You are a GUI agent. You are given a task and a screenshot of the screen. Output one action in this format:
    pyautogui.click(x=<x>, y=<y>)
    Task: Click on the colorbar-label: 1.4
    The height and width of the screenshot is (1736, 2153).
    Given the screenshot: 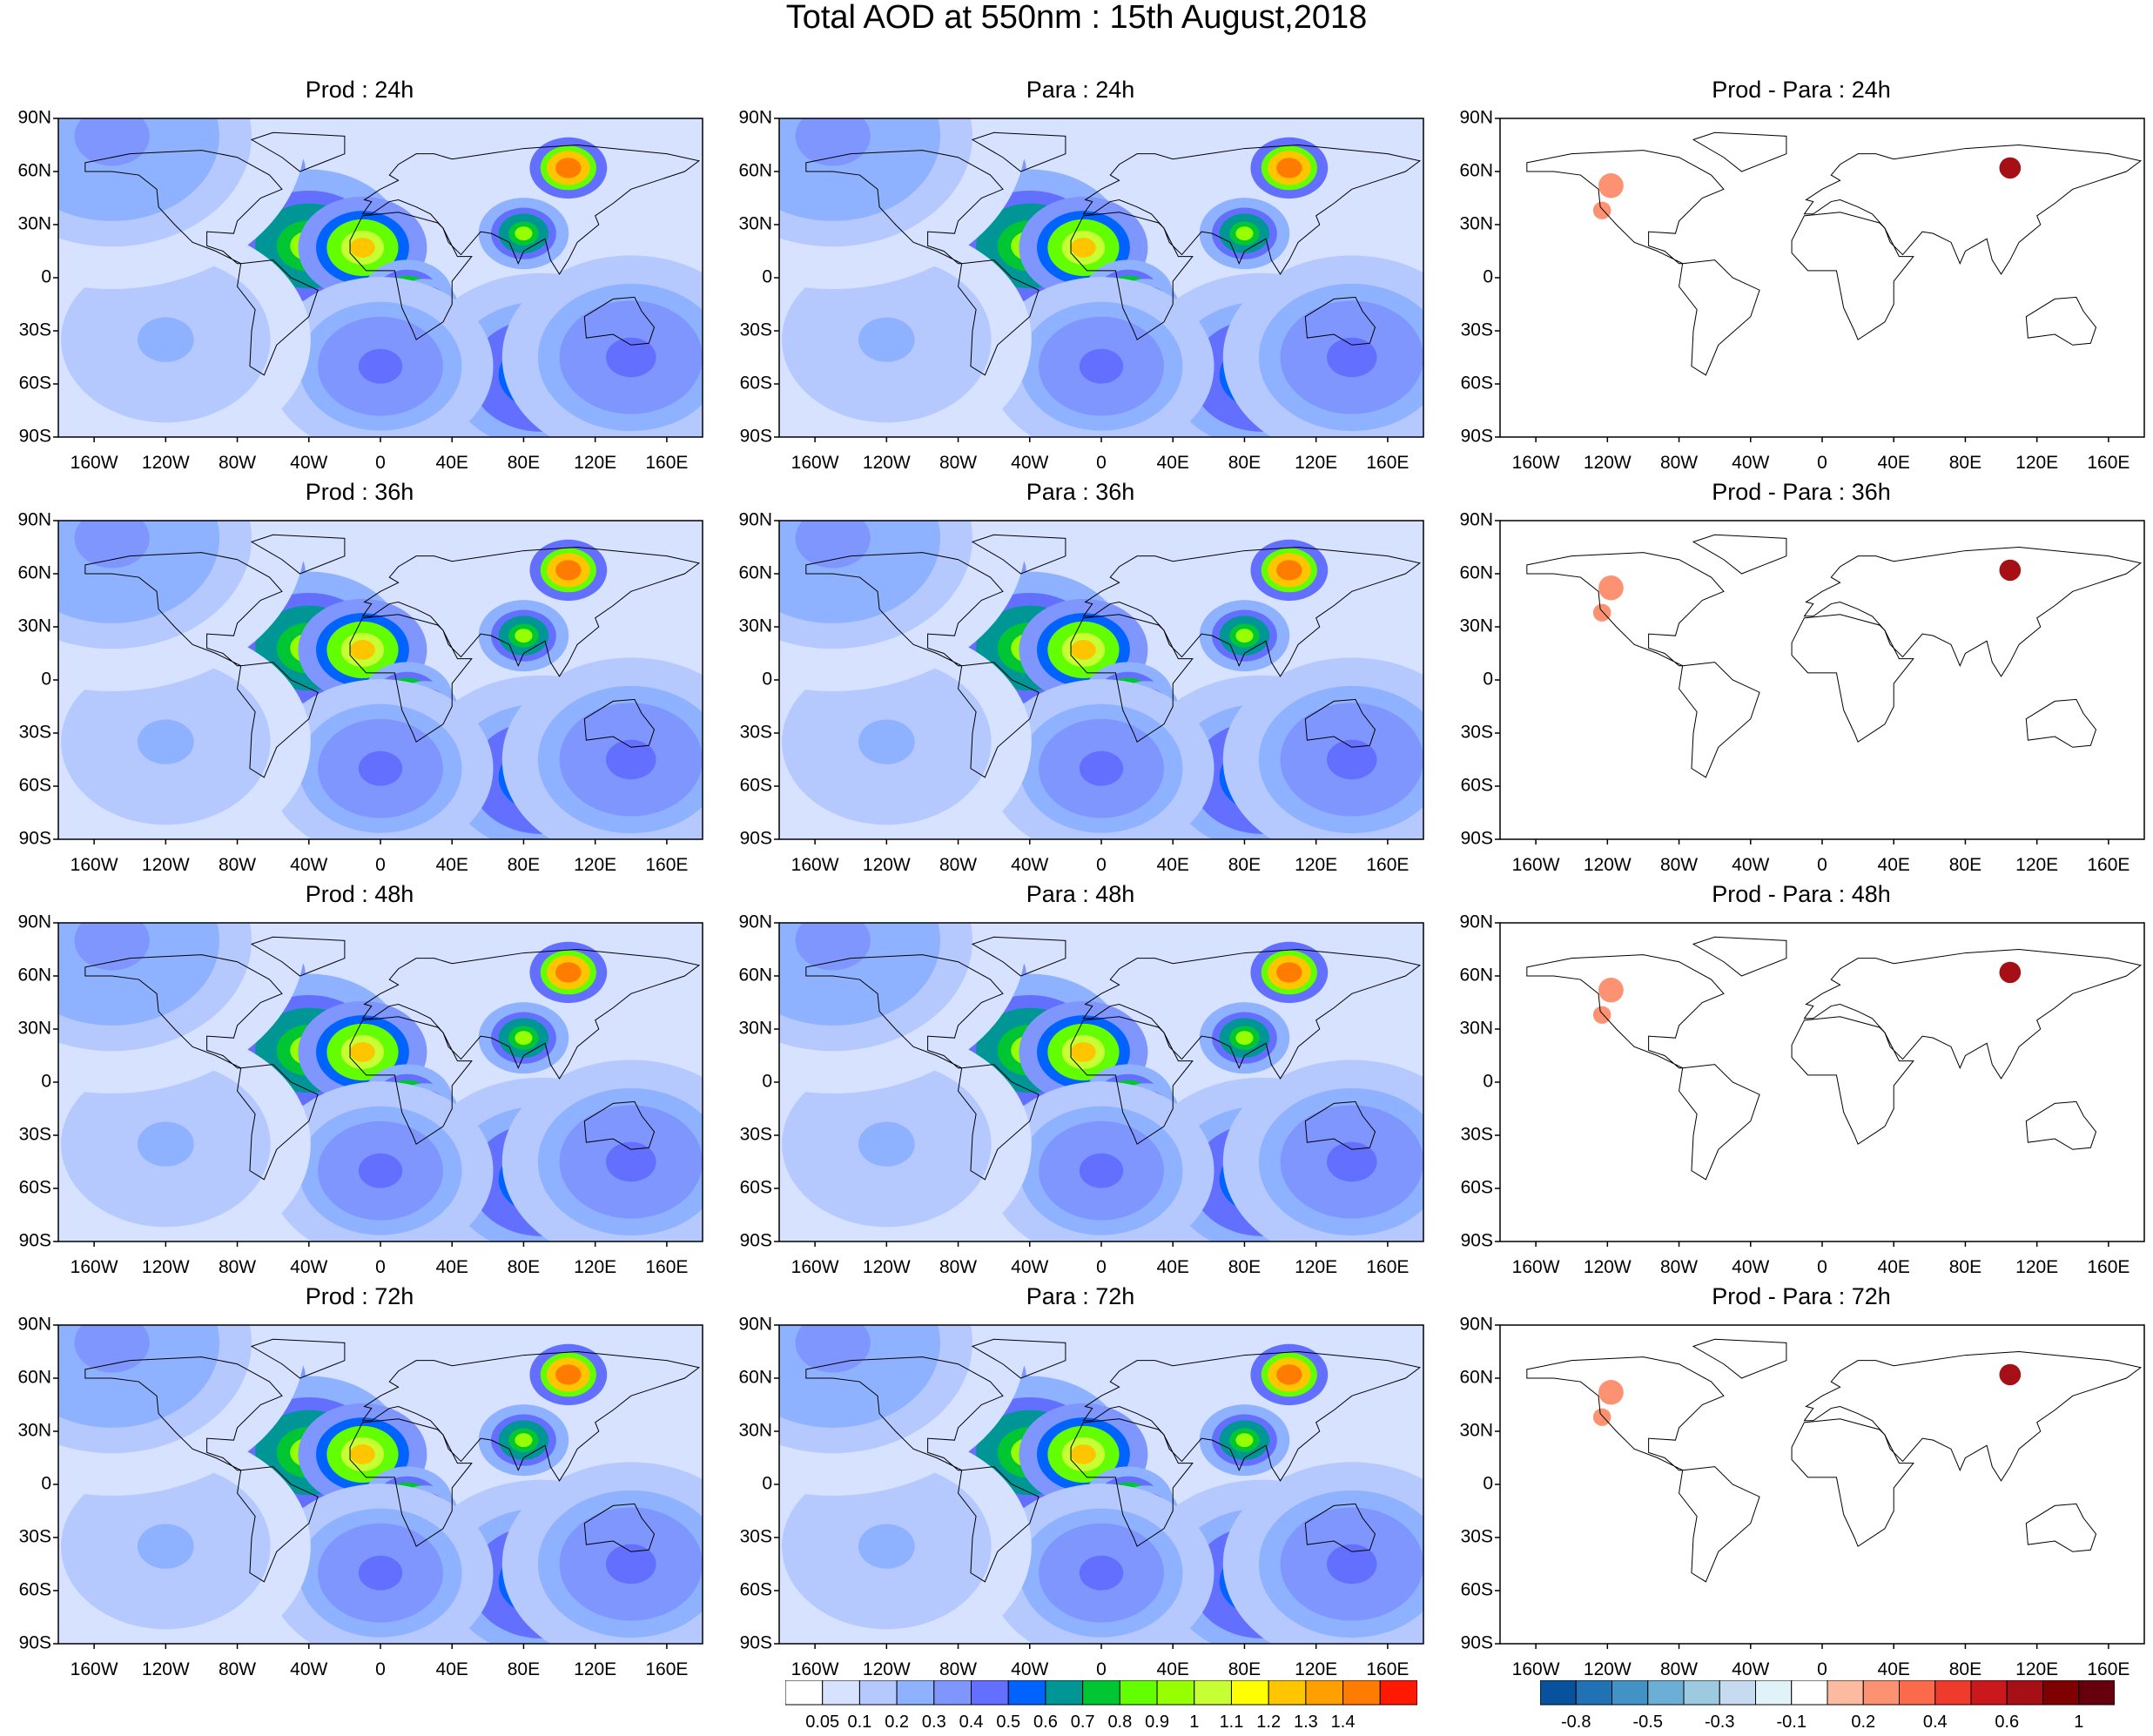 What is the action you would take?
    pyautogui.click(x=1343, y=1722)
    